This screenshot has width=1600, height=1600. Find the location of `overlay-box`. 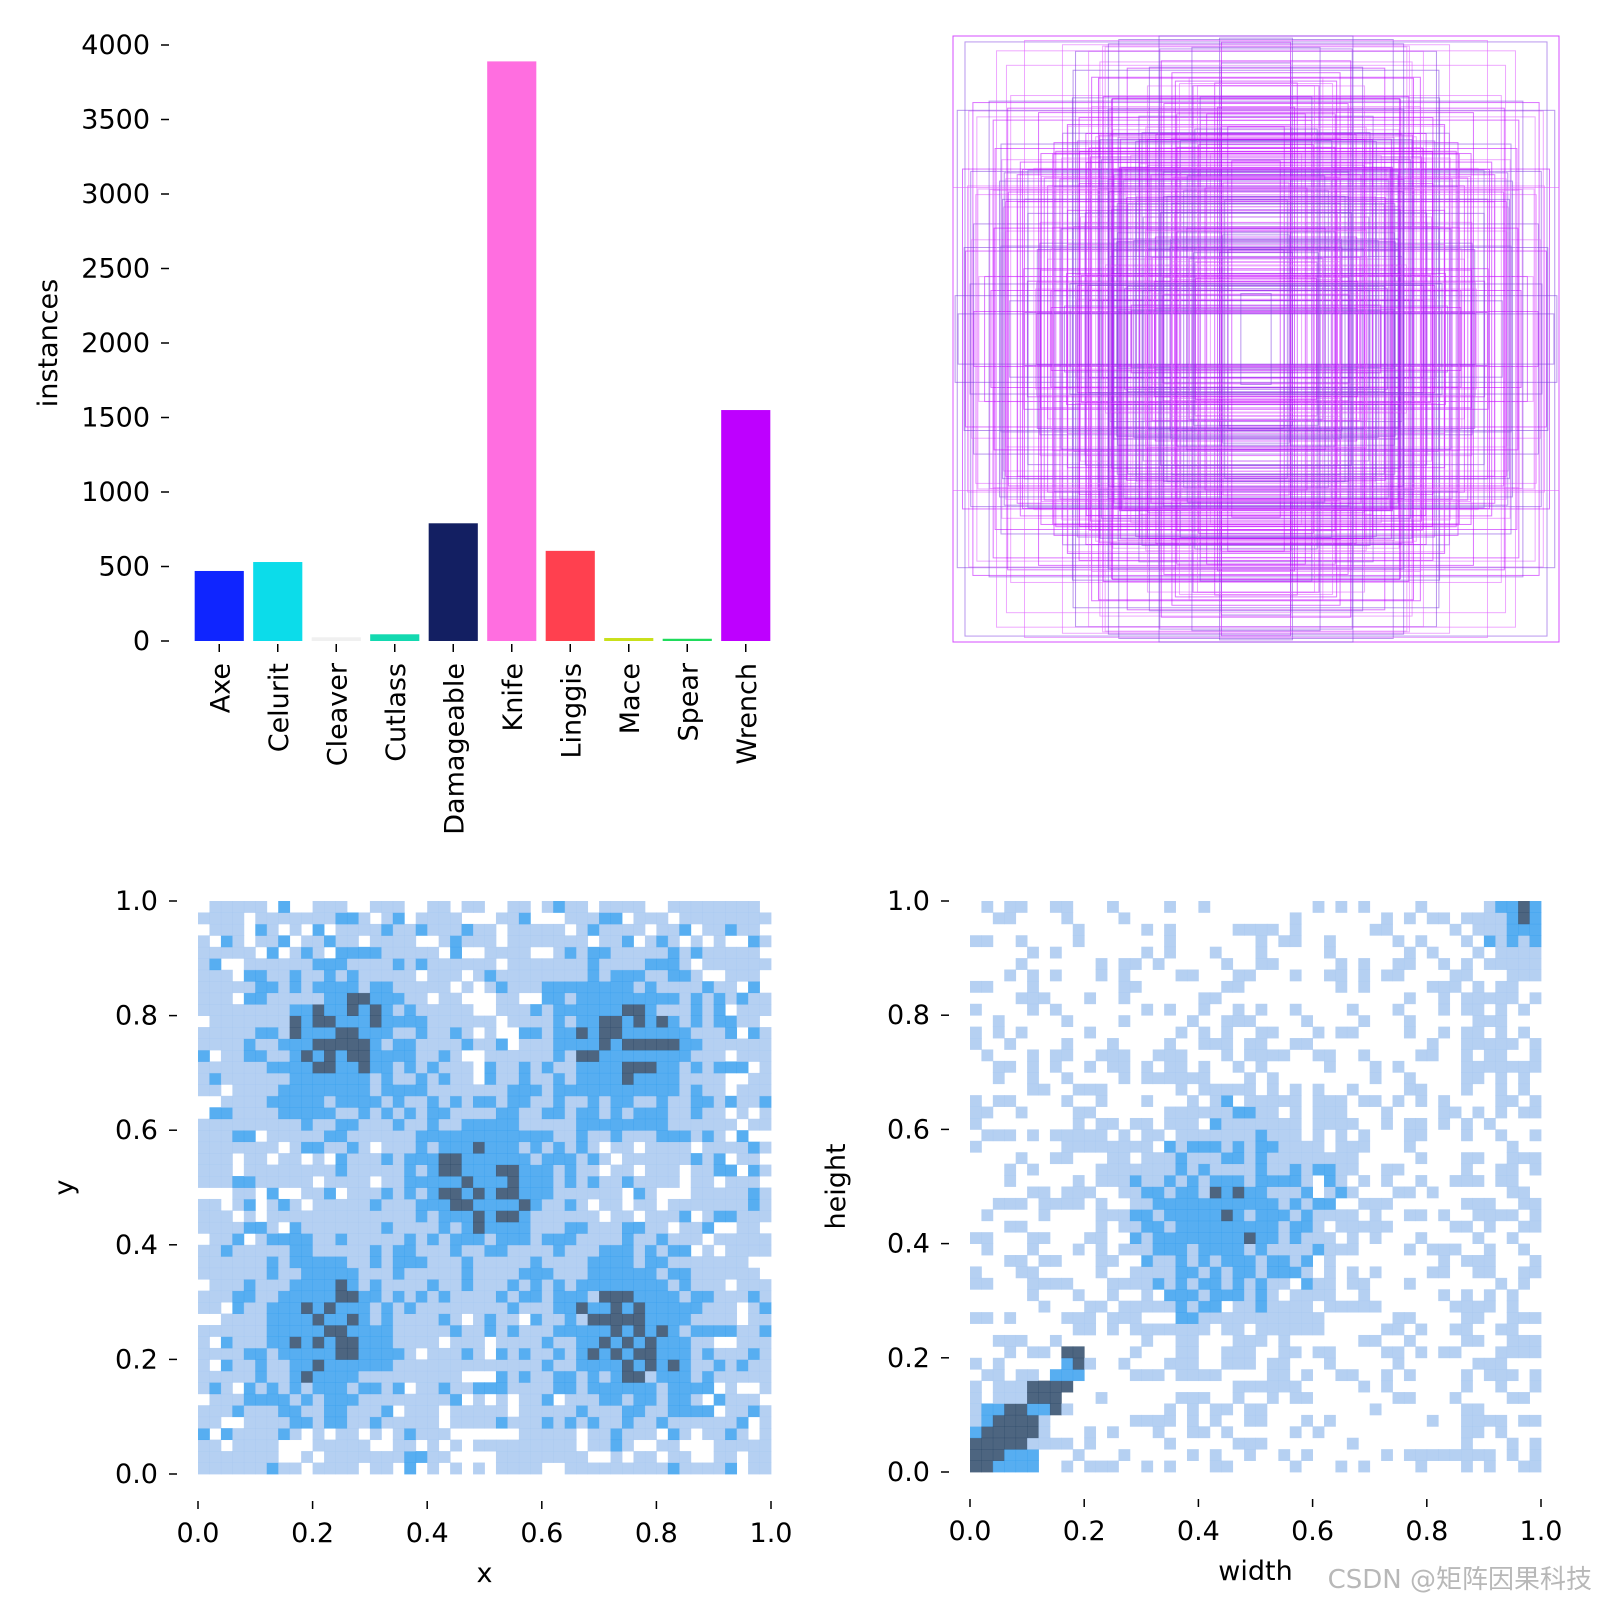

overlay-box is located at coordinates (1256, 339).